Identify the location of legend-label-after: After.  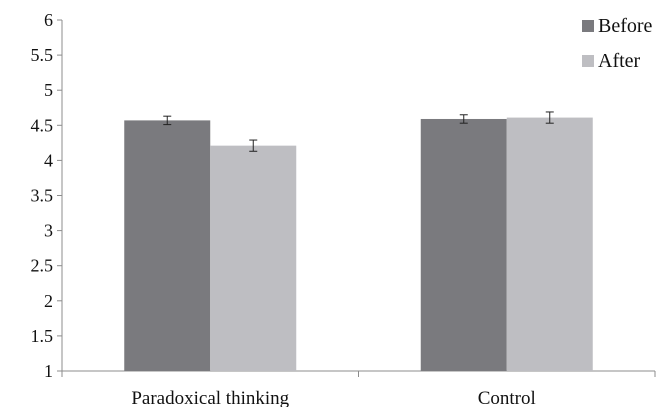
(619, 61).